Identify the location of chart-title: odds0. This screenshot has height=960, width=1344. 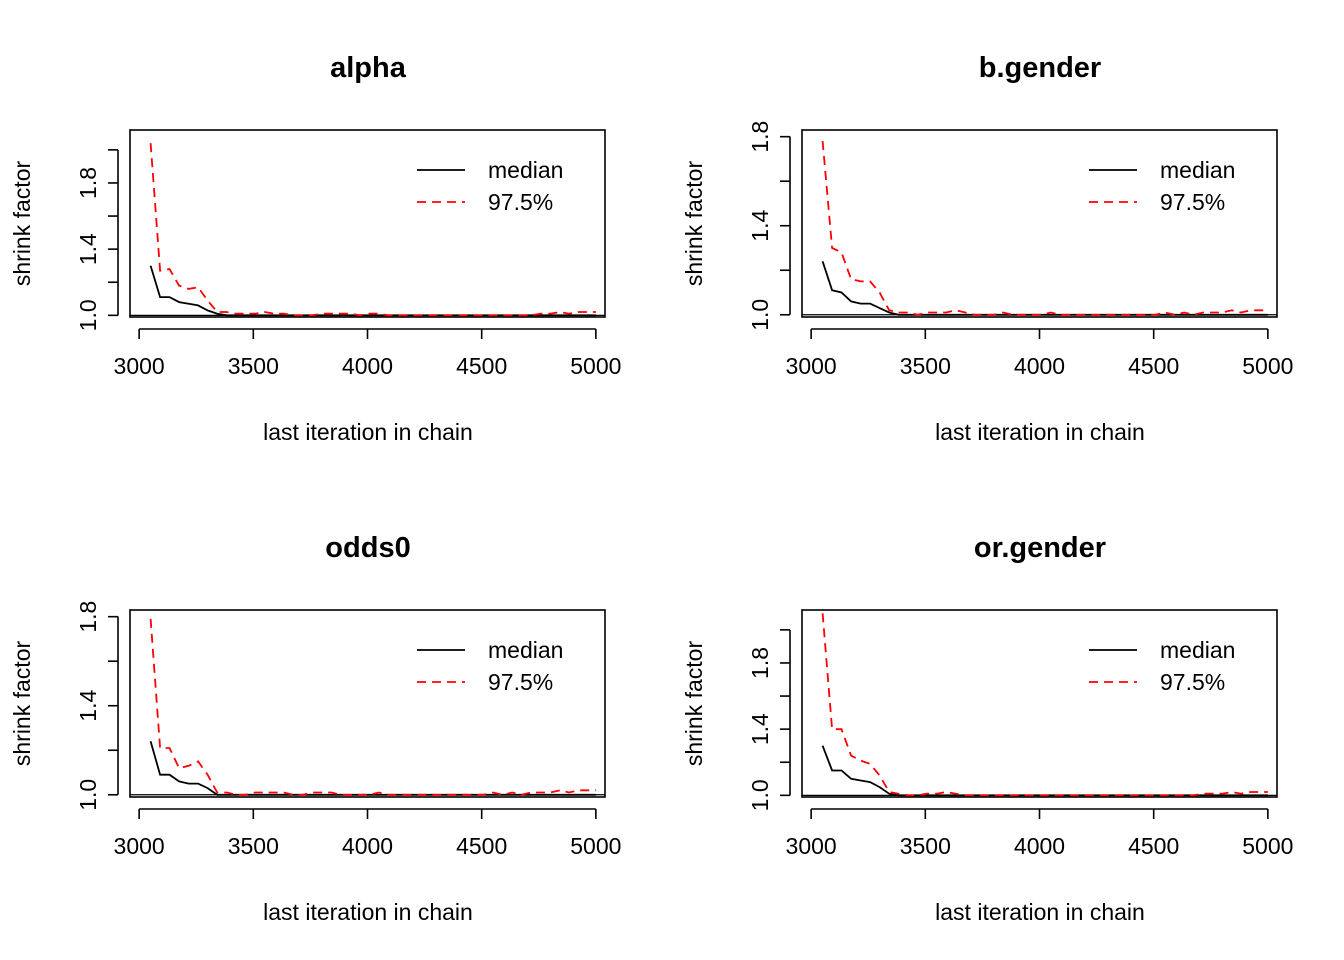
(367, 548).